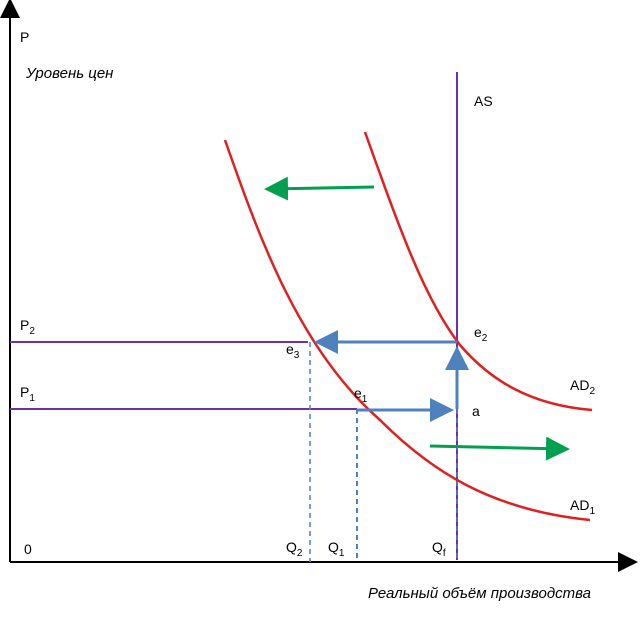  I want to click on ad1-label-main: AD, so click(579, 505).